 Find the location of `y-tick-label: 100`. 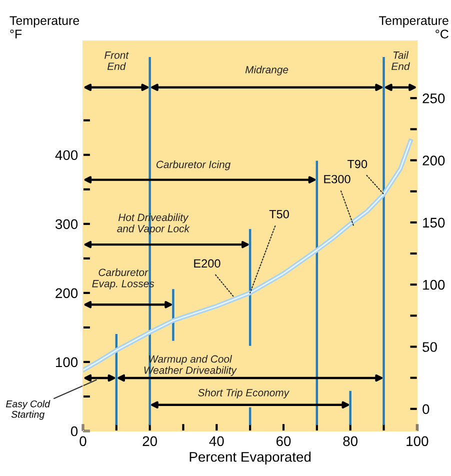

y-tick-label: 100 is located at coordinates (67, 362).